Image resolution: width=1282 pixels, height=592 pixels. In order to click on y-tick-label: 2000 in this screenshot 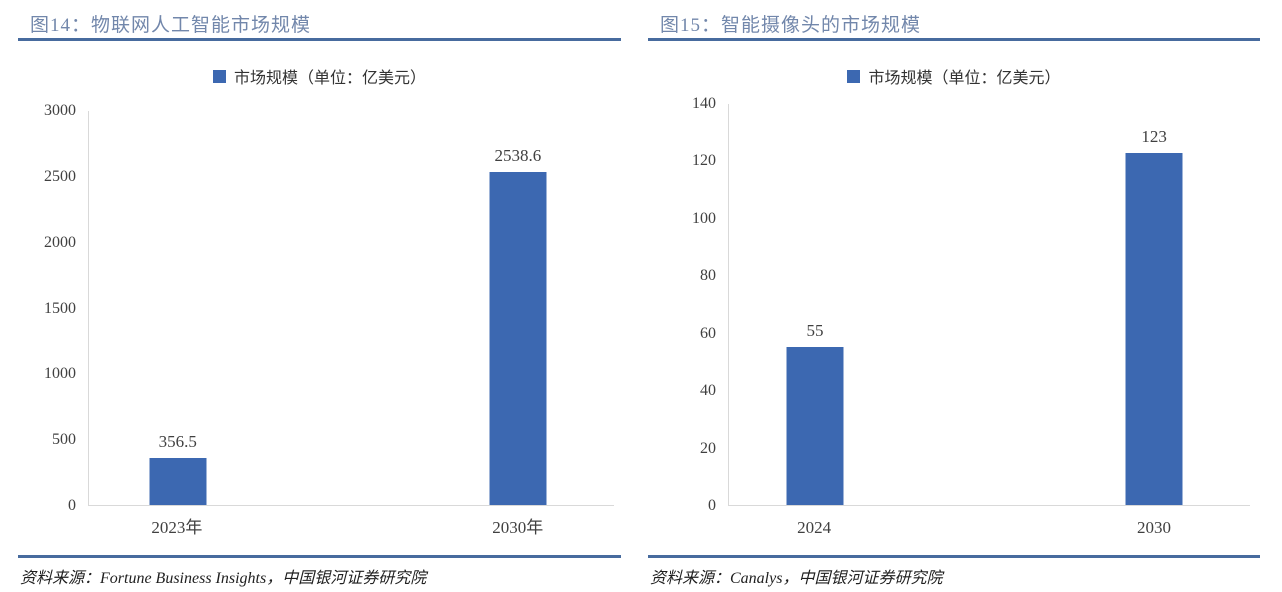, I will do `click(60, 242)`.